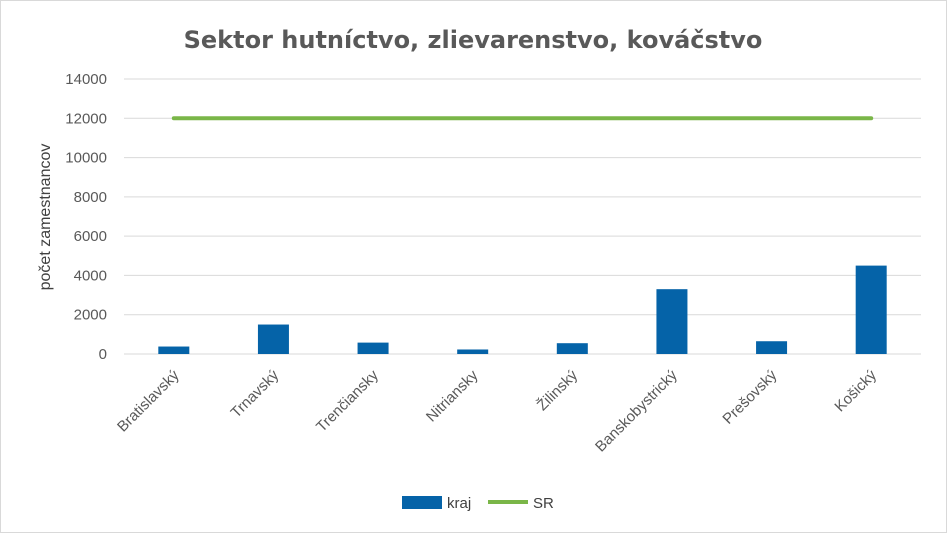 The height and width of the screenshot is (533, 947). I want to click on x-tick-label: Bratislavský, so click(148, 400).